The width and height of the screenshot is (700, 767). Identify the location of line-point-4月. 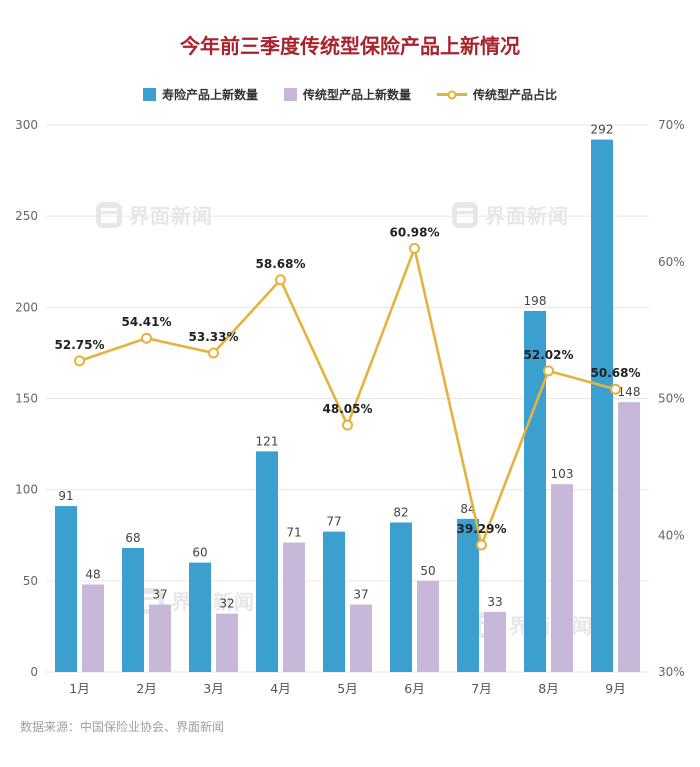
(280, 280).